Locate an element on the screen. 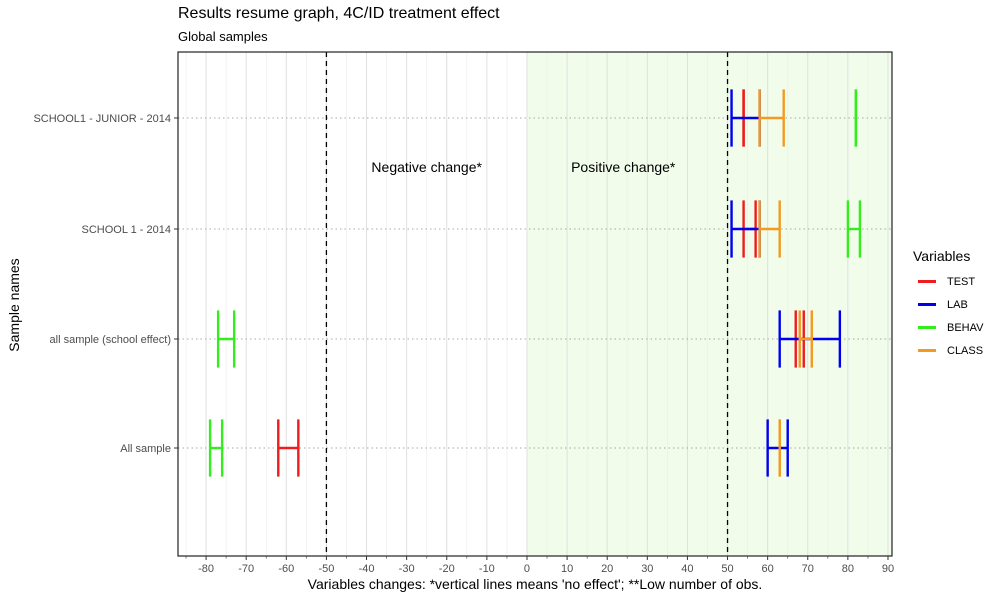 The image size is (1000, 600). legend-label: BEHAV is located at coordinates (965, 327).